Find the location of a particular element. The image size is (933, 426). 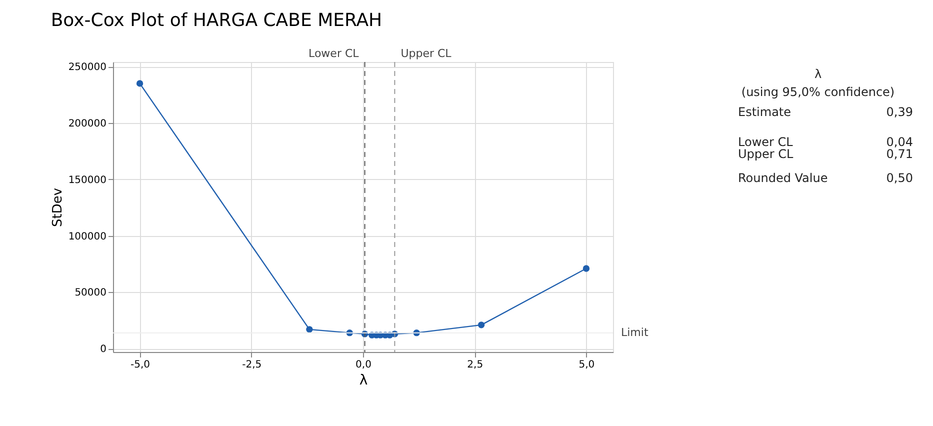

ref-line-label: Upper CL is located at coordinates (426, 53).